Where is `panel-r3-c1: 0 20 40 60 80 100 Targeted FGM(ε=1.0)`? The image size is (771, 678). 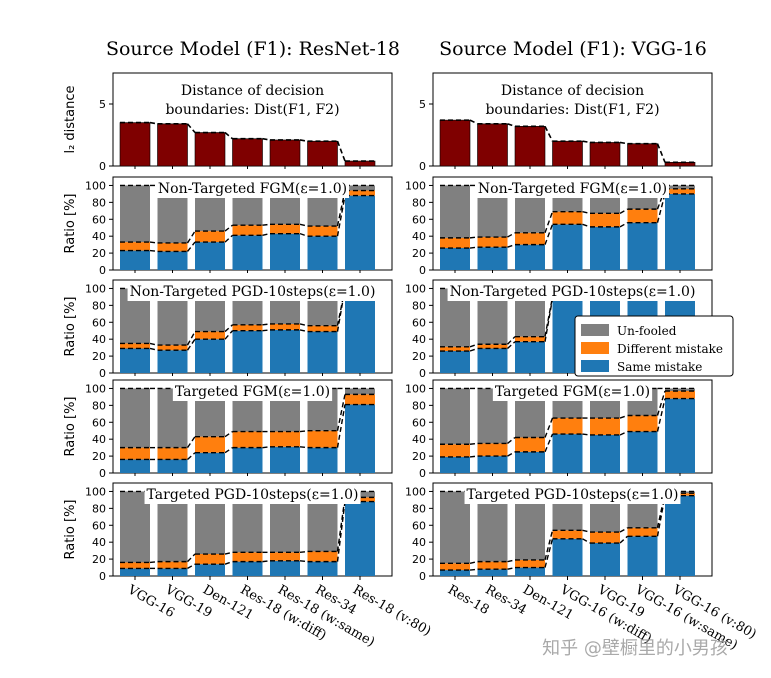 panel-r3-c1: 0 20 40 60 80 100 Targeted FGM(ε=1.0) is located at coordinates (559, 429).